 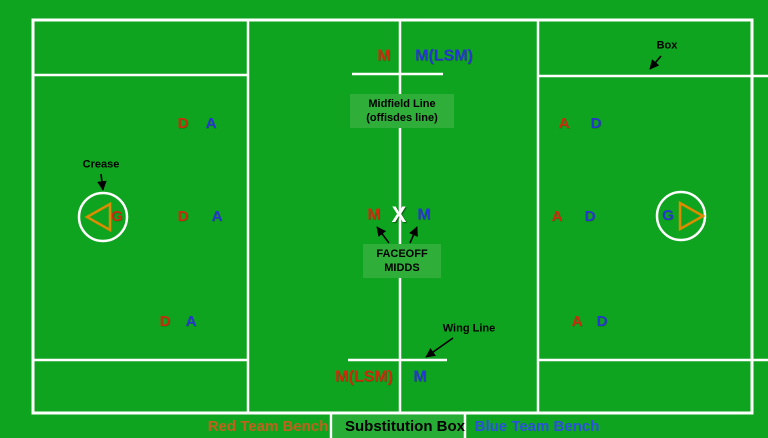 What do you see at coordinates (98, 217) in the screenshot?
I see `goal-triangle-left` at bounding box center [98, 217].